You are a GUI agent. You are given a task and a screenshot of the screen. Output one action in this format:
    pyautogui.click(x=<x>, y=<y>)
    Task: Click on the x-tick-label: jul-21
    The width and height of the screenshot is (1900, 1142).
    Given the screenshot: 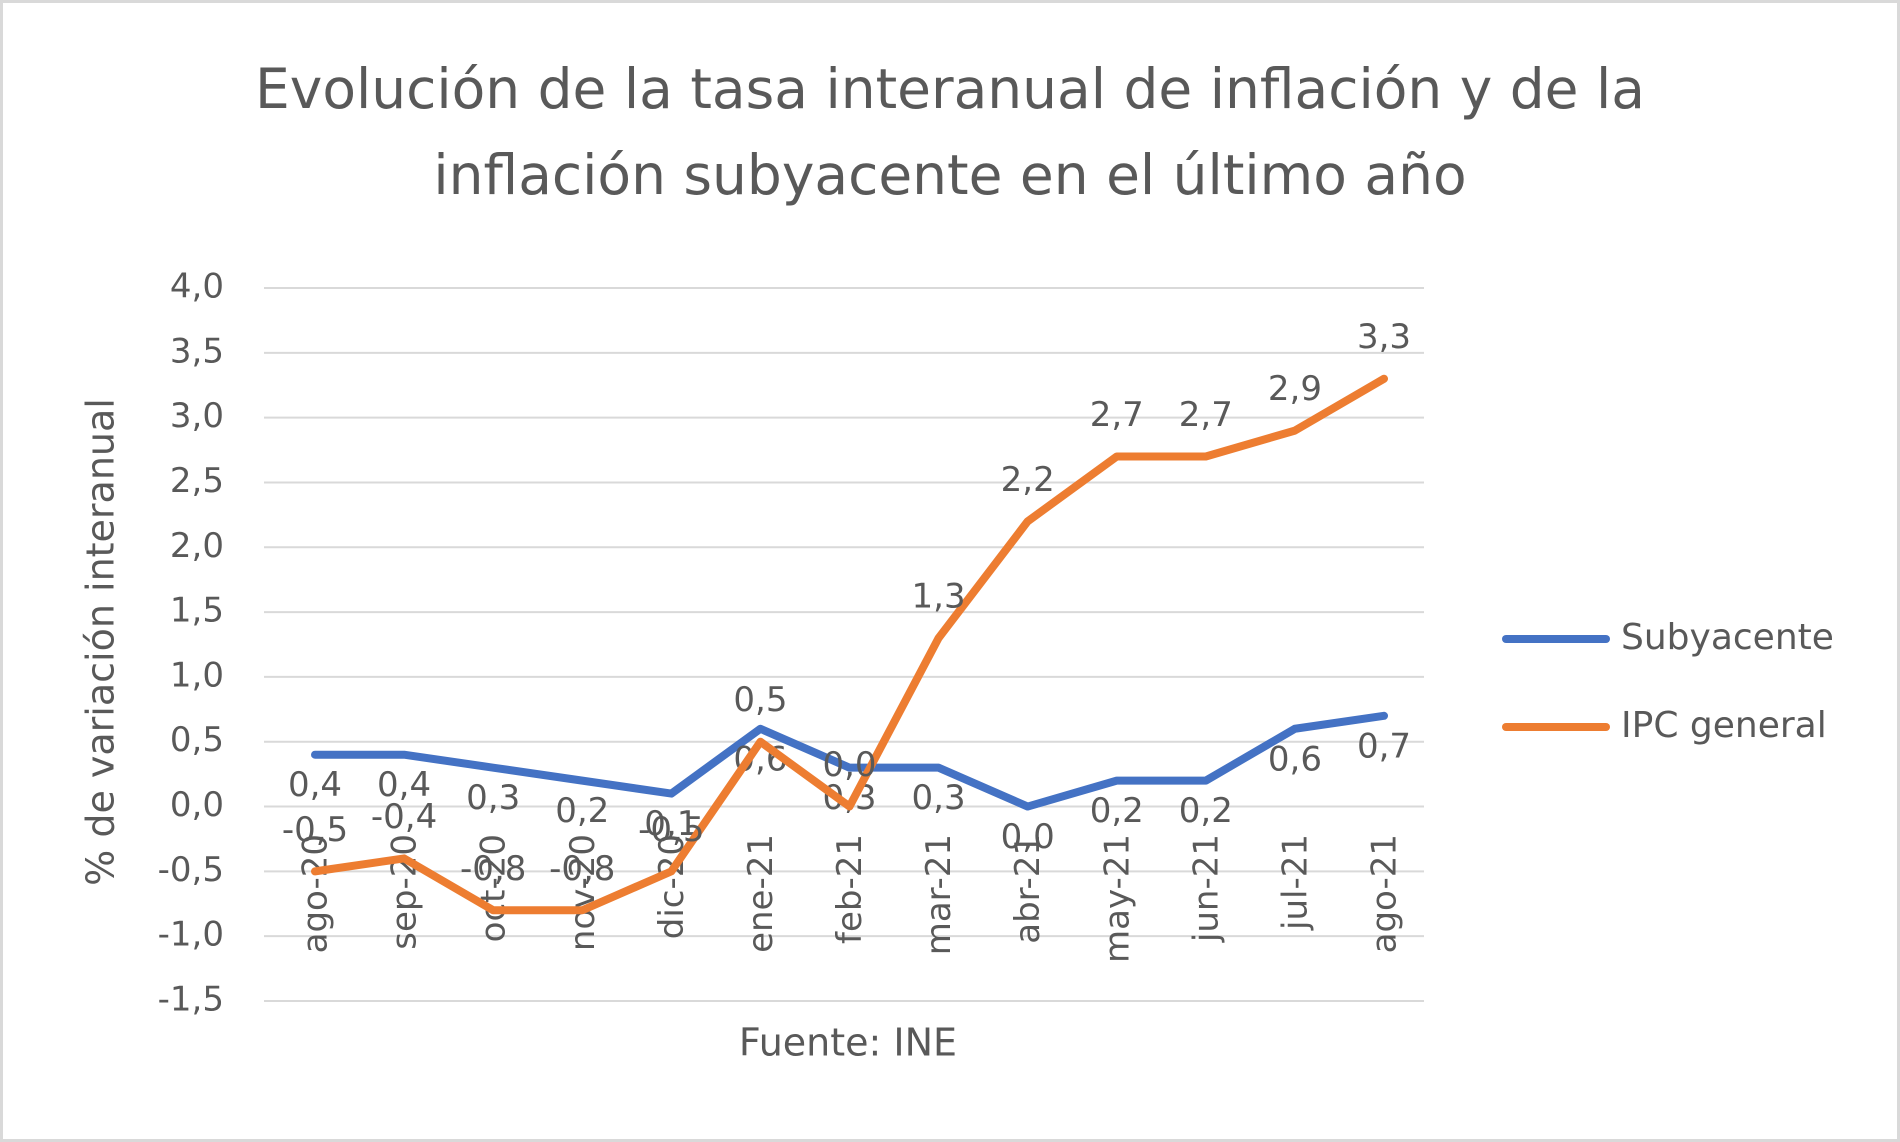 What is the action you would take?
    pyautogui.click(x=1295, y=882)
    